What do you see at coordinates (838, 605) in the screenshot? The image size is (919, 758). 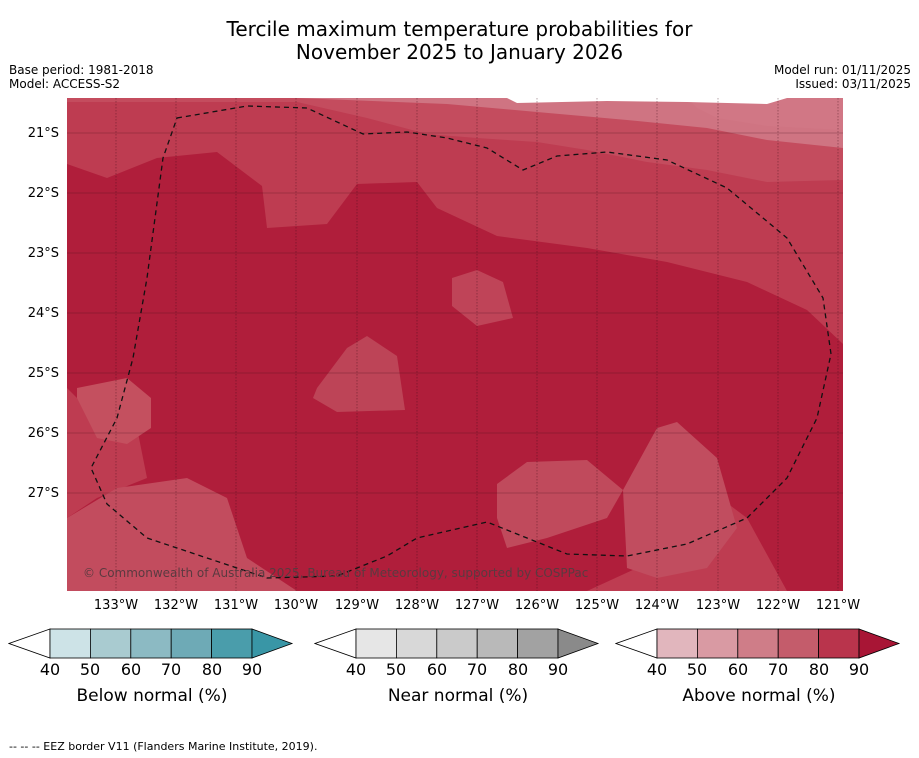 I see `lon-label-121: 121°W` at bounding box center [838, 605].